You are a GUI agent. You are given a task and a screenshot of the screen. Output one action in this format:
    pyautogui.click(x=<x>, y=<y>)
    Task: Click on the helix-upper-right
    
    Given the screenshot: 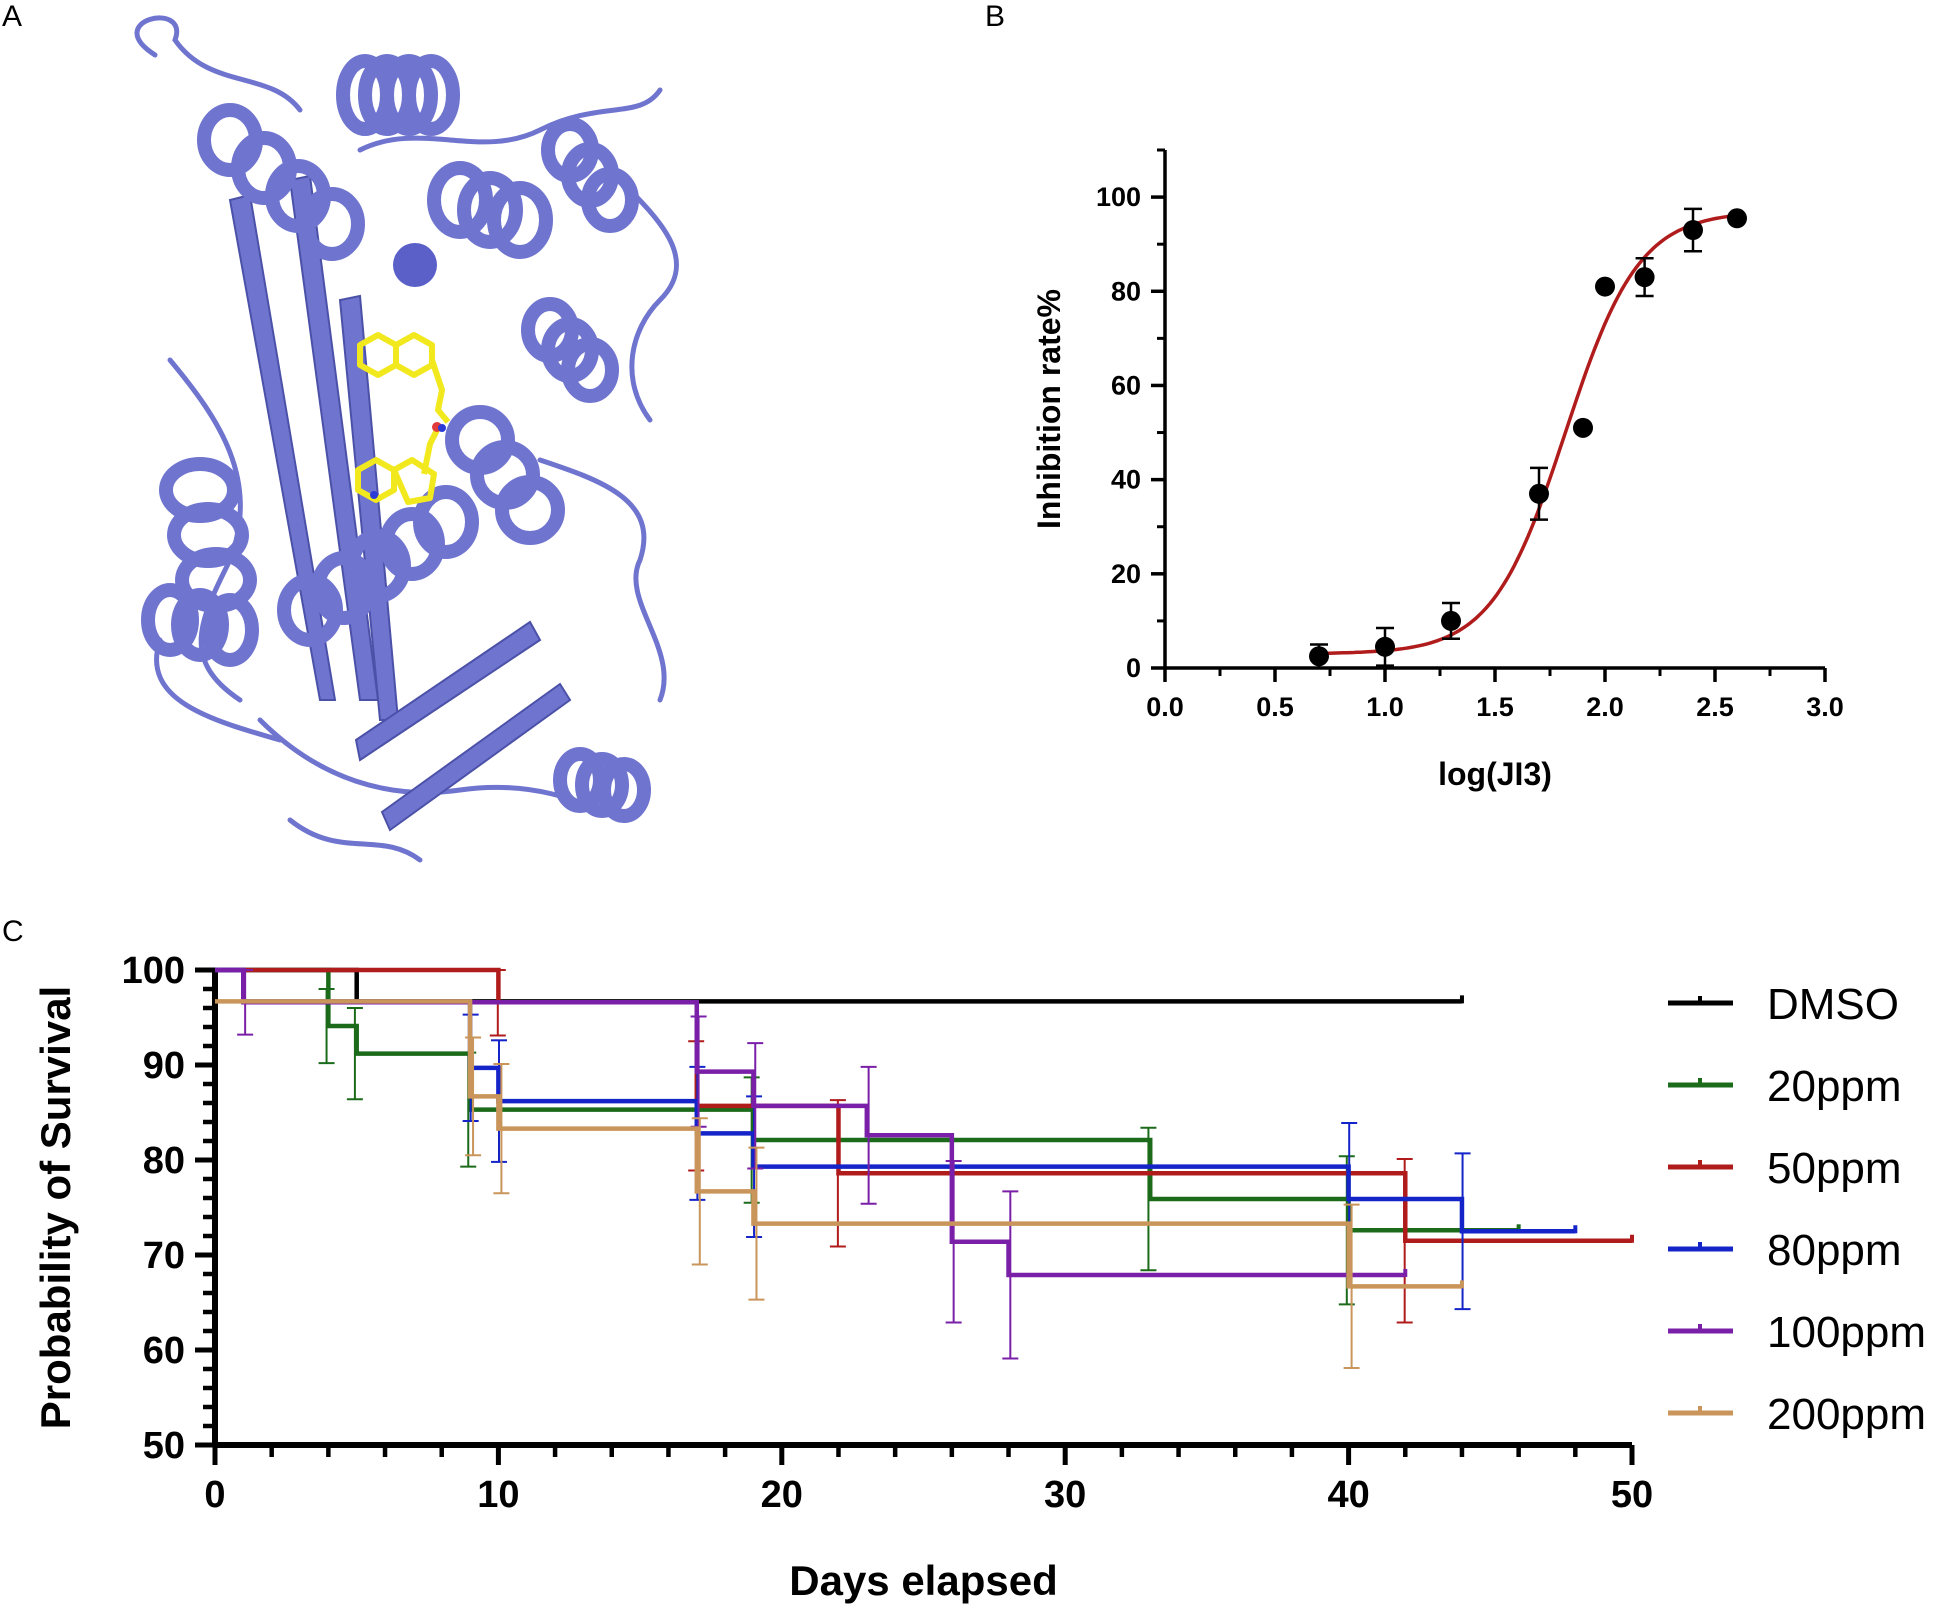 What is the action you would take?
    pyautogui.click(x=490, y=210)
    